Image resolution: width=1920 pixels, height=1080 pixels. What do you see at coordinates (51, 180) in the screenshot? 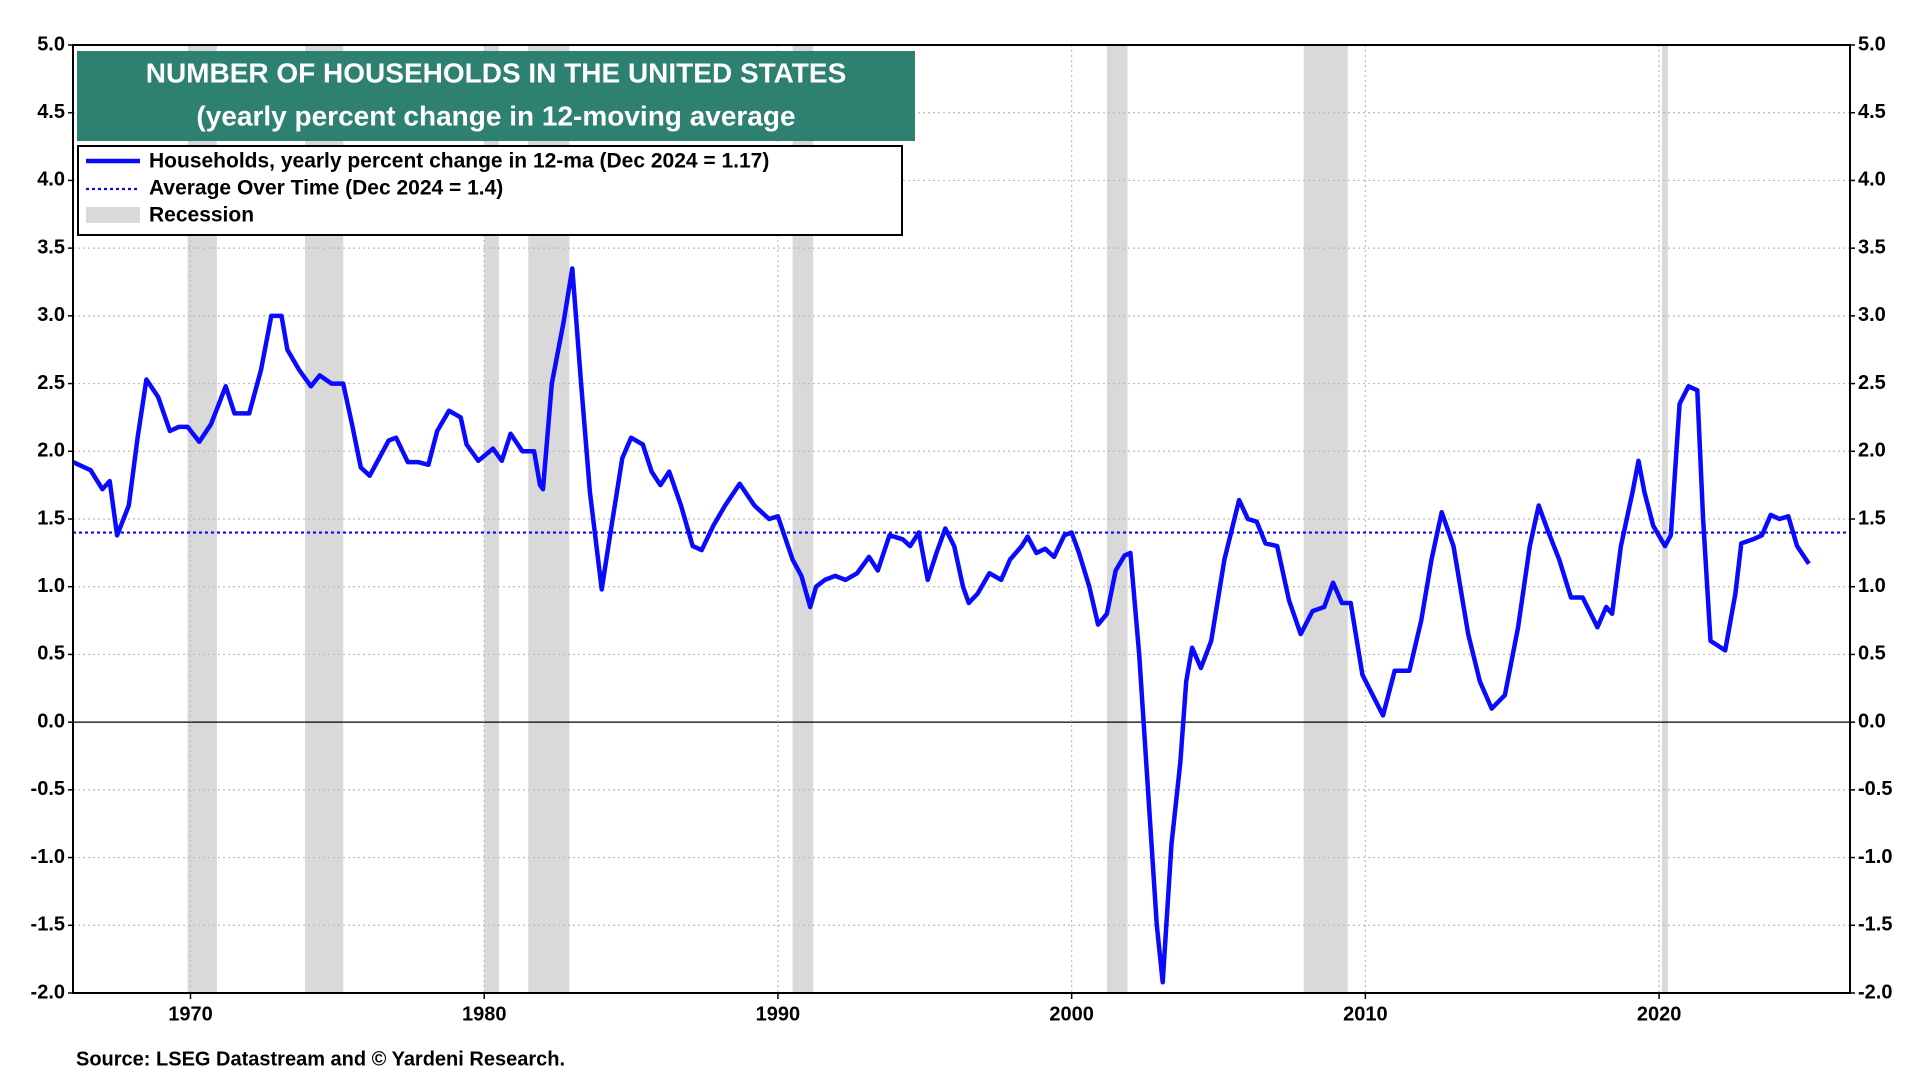
I see `y-tick-label: 4.0` at bounding box center [51, 180].